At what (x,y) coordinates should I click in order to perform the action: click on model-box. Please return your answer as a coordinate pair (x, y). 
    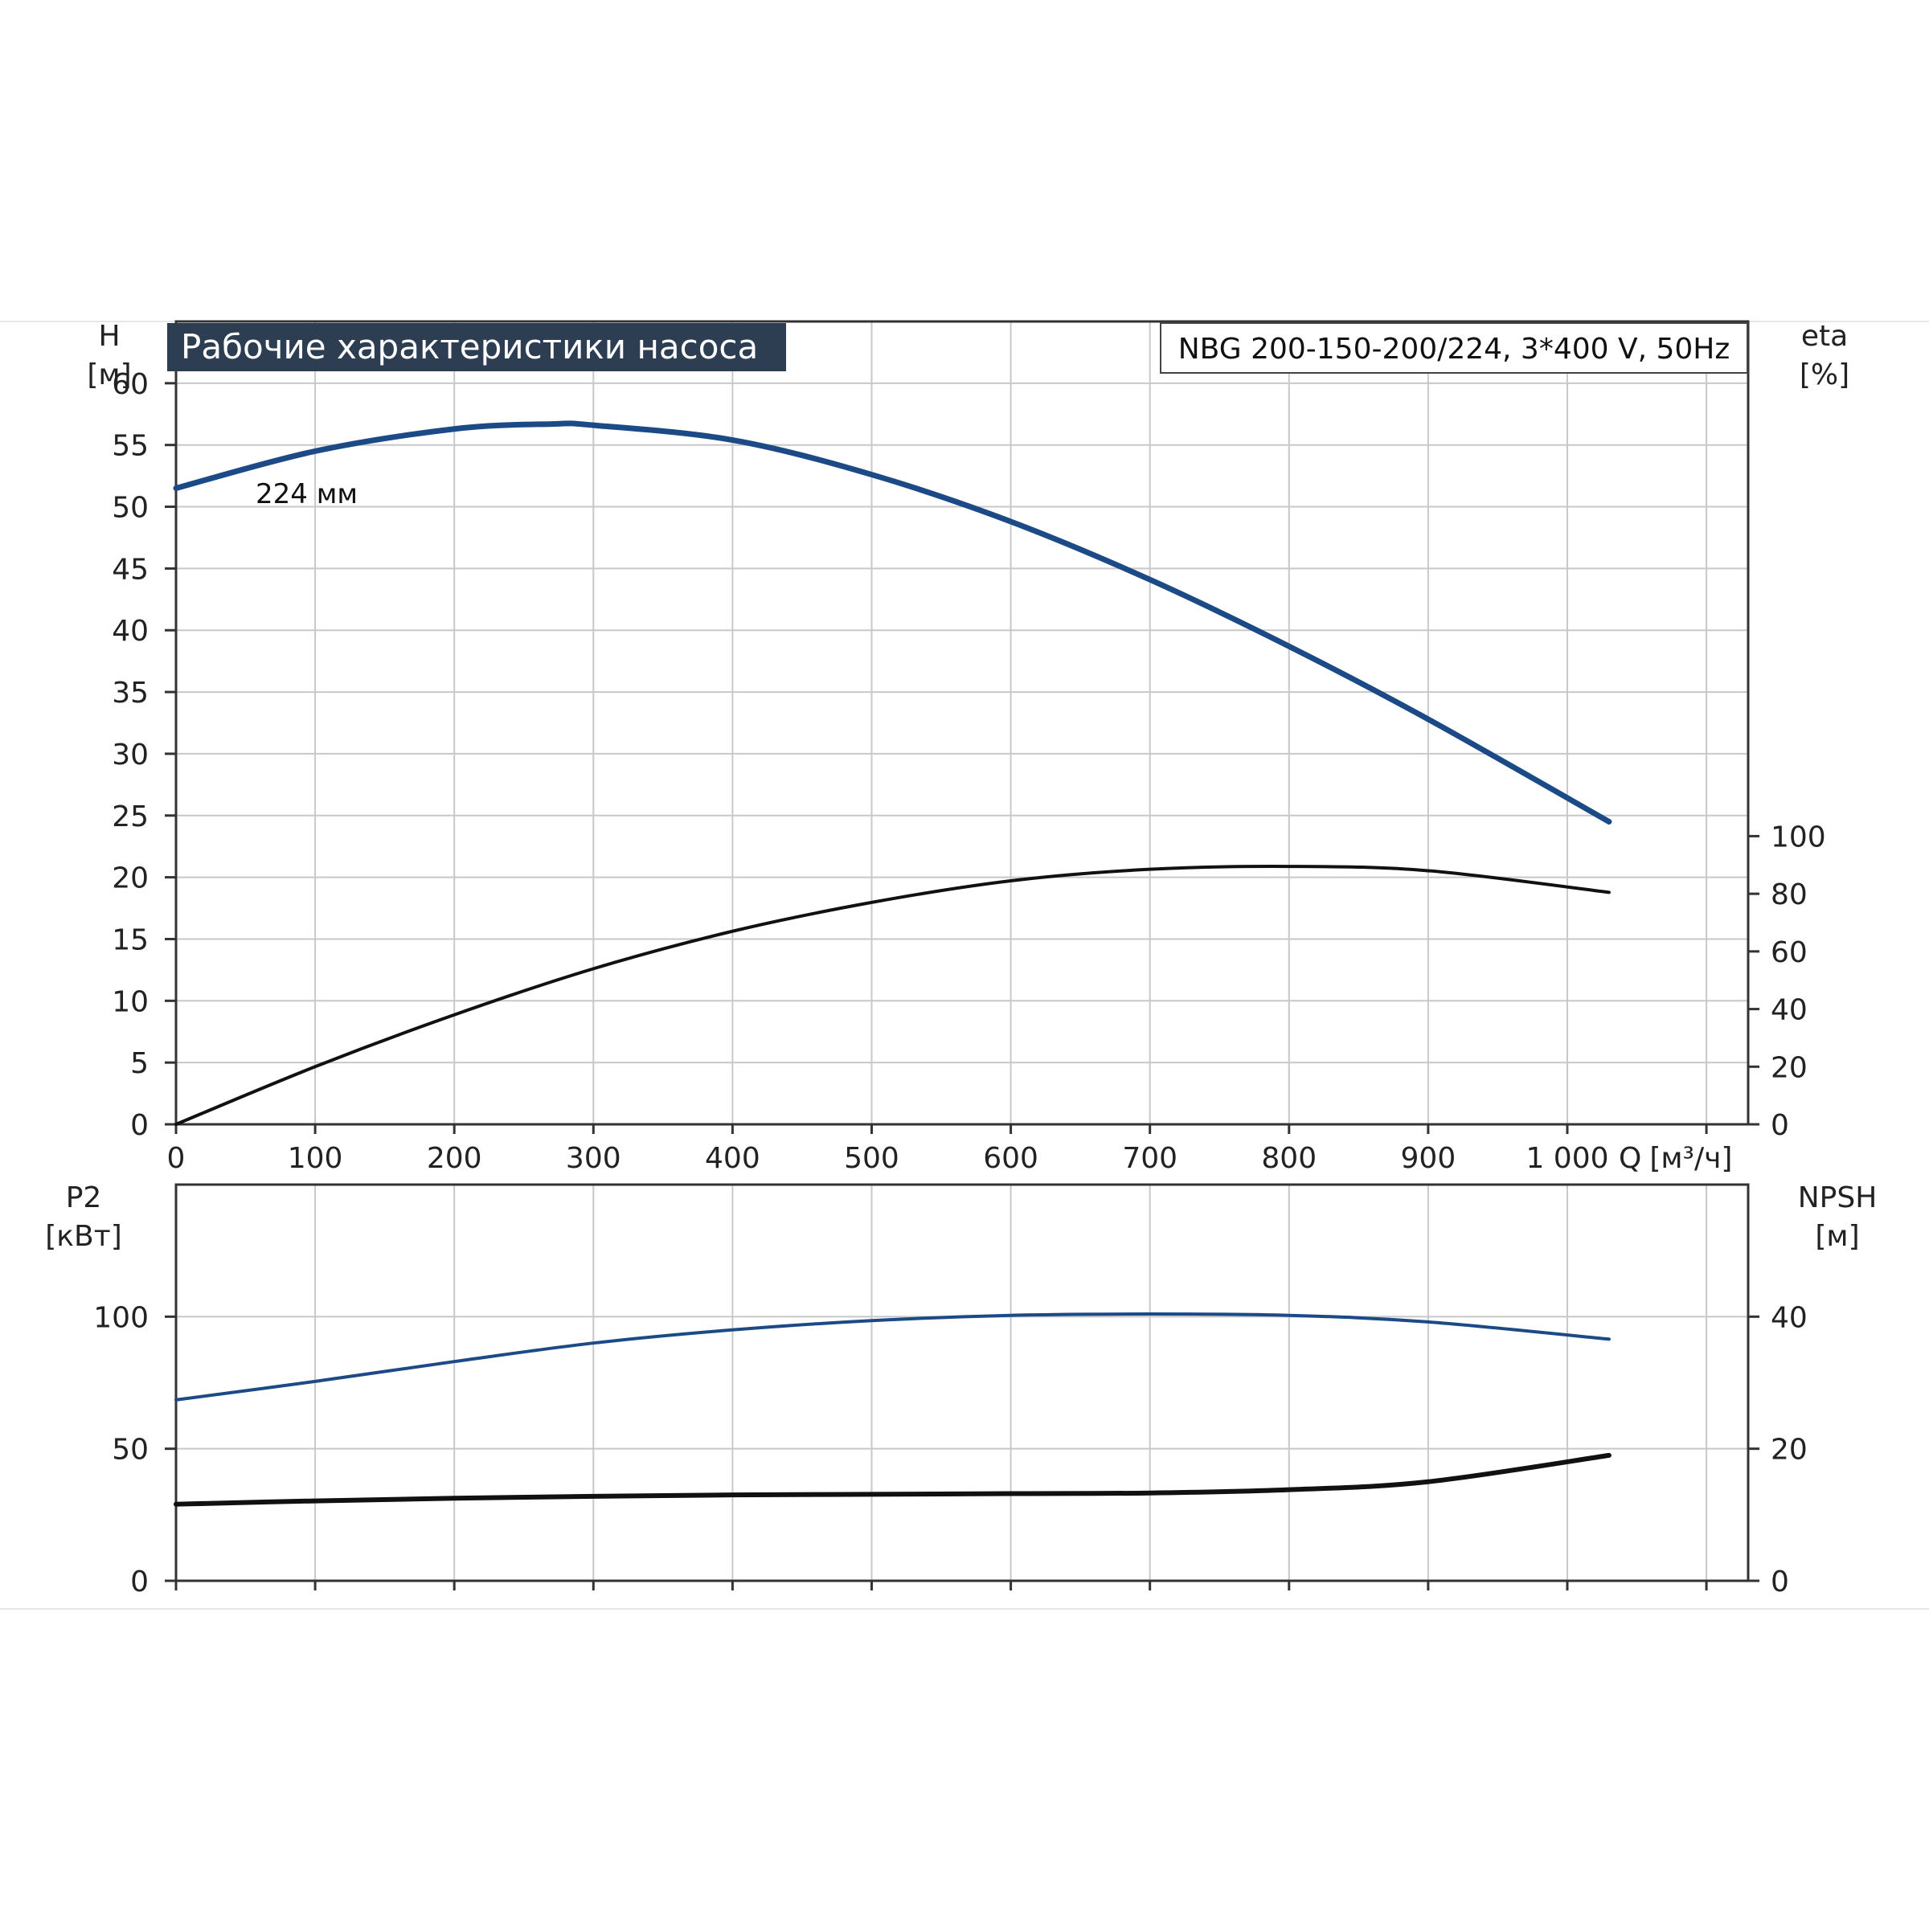
    Looking at the image, I should click on (1454, 348).